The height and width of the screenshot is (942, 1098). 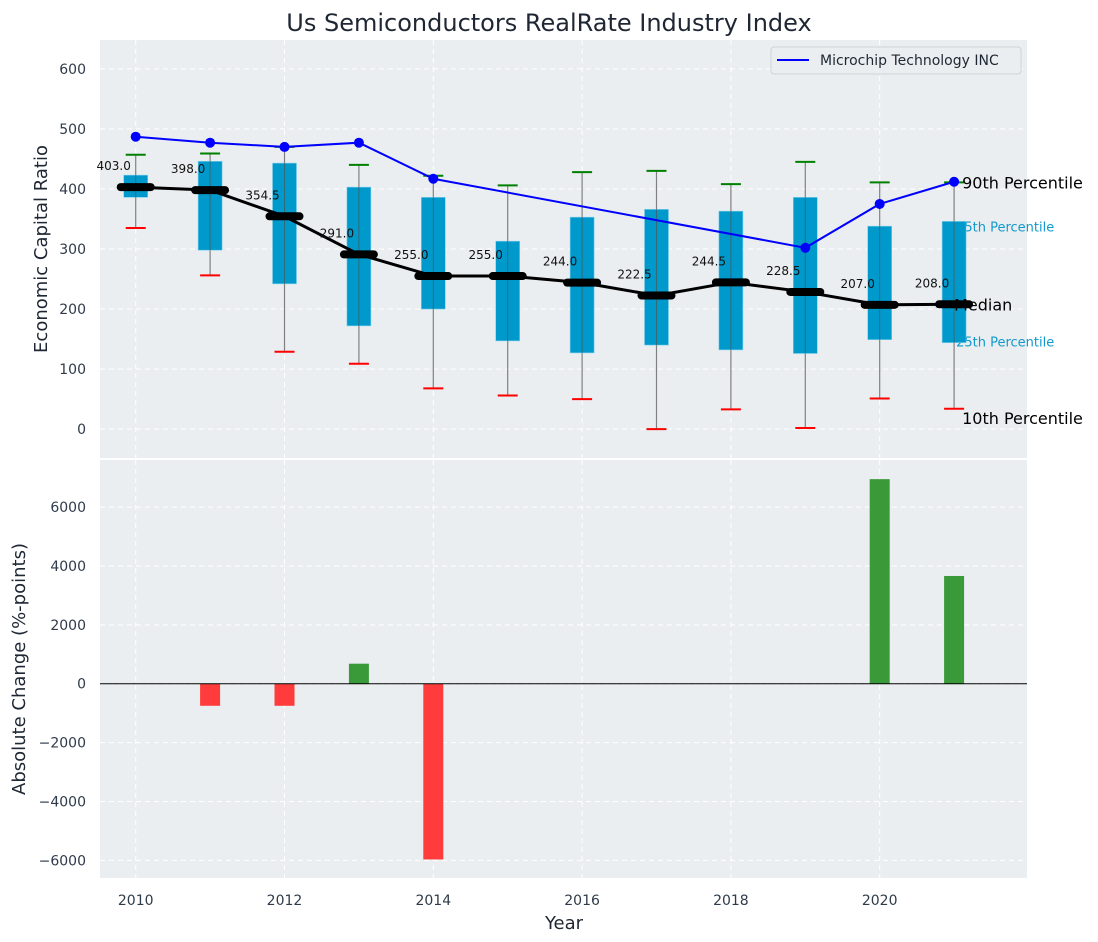 What do you see at coordinates (337, 233) in the screenshot?
I see `median-value-label: 291.0` at bounding box center [337, 233].